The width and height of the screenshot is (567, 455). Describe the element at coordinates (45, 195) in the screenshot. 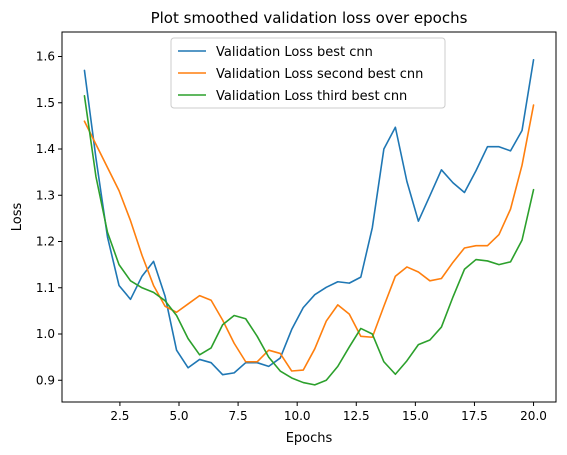

I see `y-tick-label: 1.3` at that location.